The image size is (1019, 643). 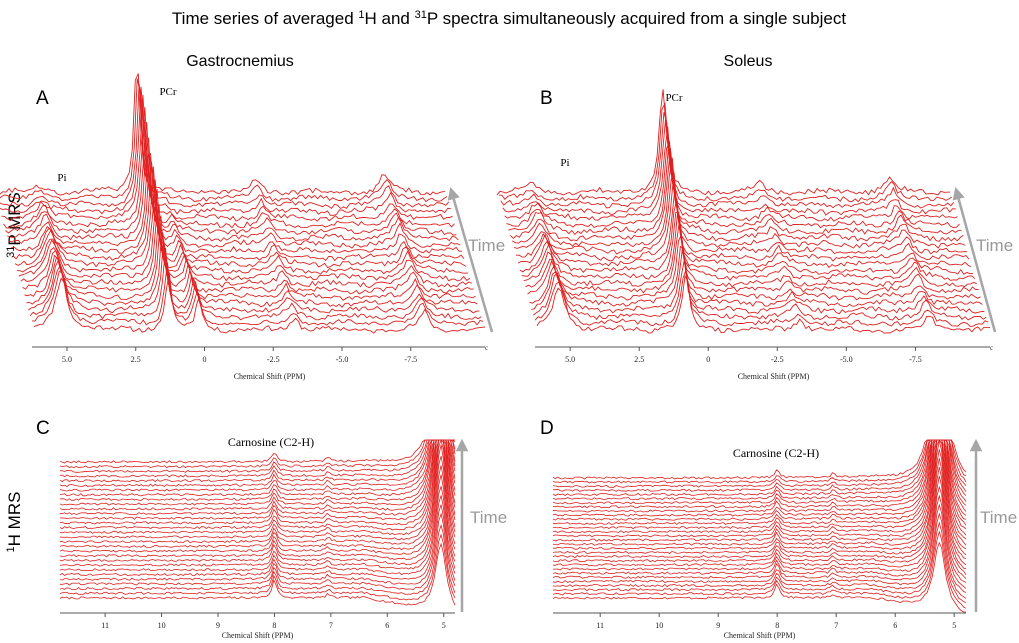 I want to click on column-label-gastrocnemius: Gastrocnemius, so click(x=240, y=61).